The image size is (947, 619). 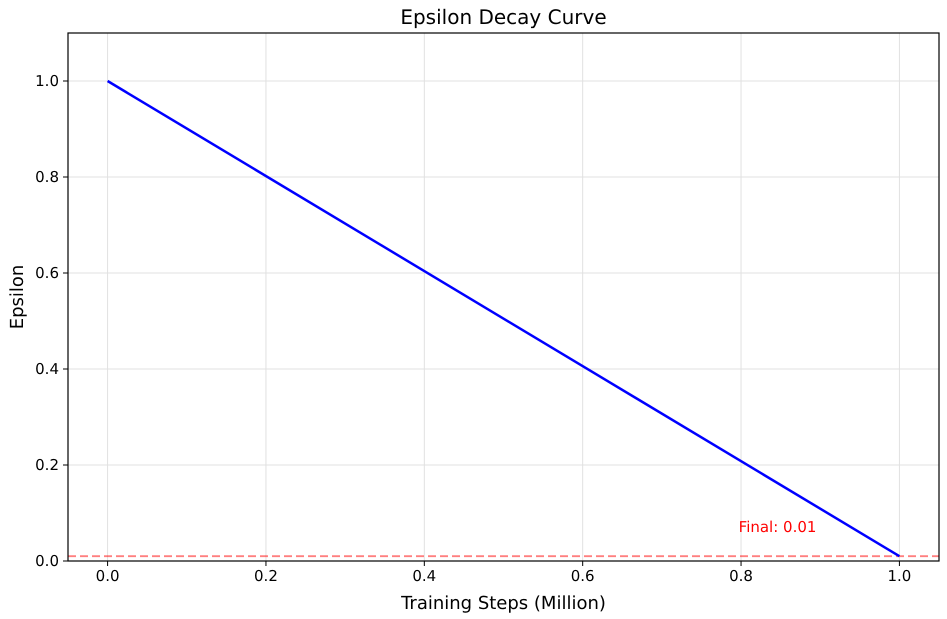 What do you see at coordinates (503, 17) in the screenshot?
I see `chart-title: Epsilon Decay Curve` at bounding box center [503, 17].